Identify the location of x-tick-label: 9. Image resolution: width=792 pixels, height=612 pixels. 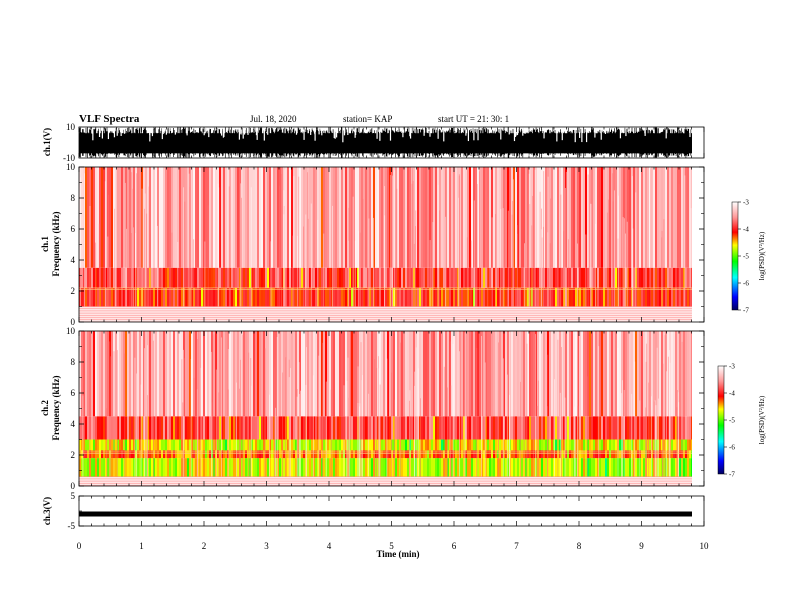
(641, 546).